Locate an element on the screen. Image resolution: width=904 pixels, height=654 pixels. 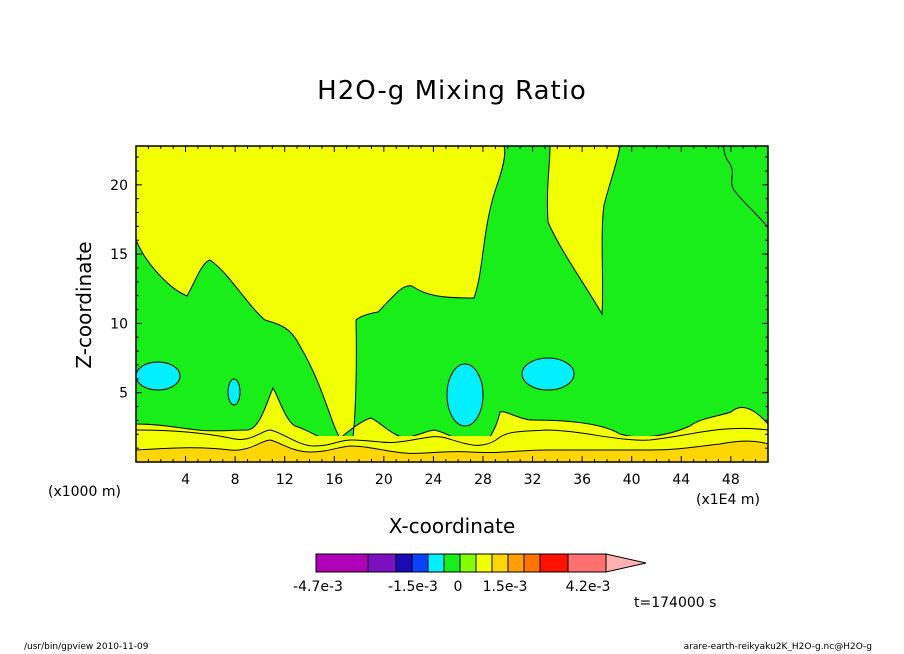
x-axis-label: X-coordinate is located at coordinates (452, 526).